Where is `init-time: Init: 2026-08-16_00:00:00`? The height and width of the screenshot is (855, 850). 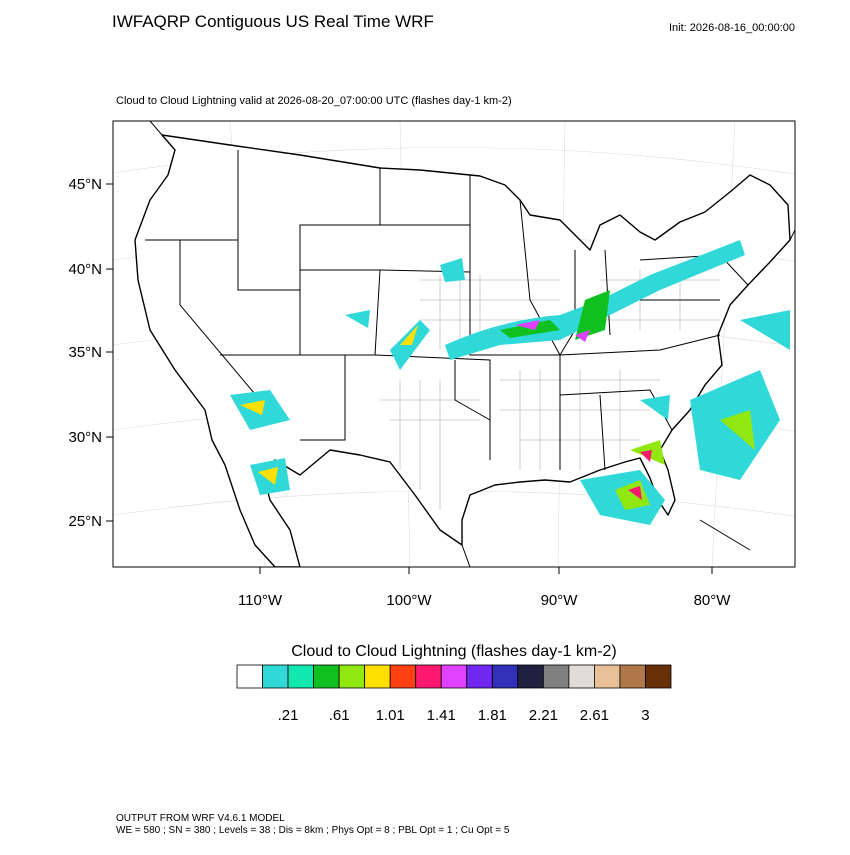
init-time: Init: 2026-08-16_00:00:00 is located at coordinates (732, 28).